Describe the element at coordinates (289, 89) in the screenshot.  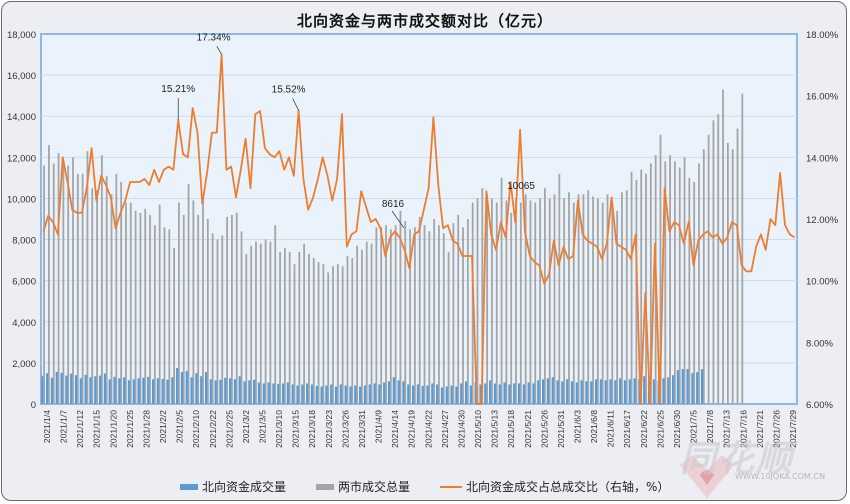
I see `data-label: 15.52%` at that location.